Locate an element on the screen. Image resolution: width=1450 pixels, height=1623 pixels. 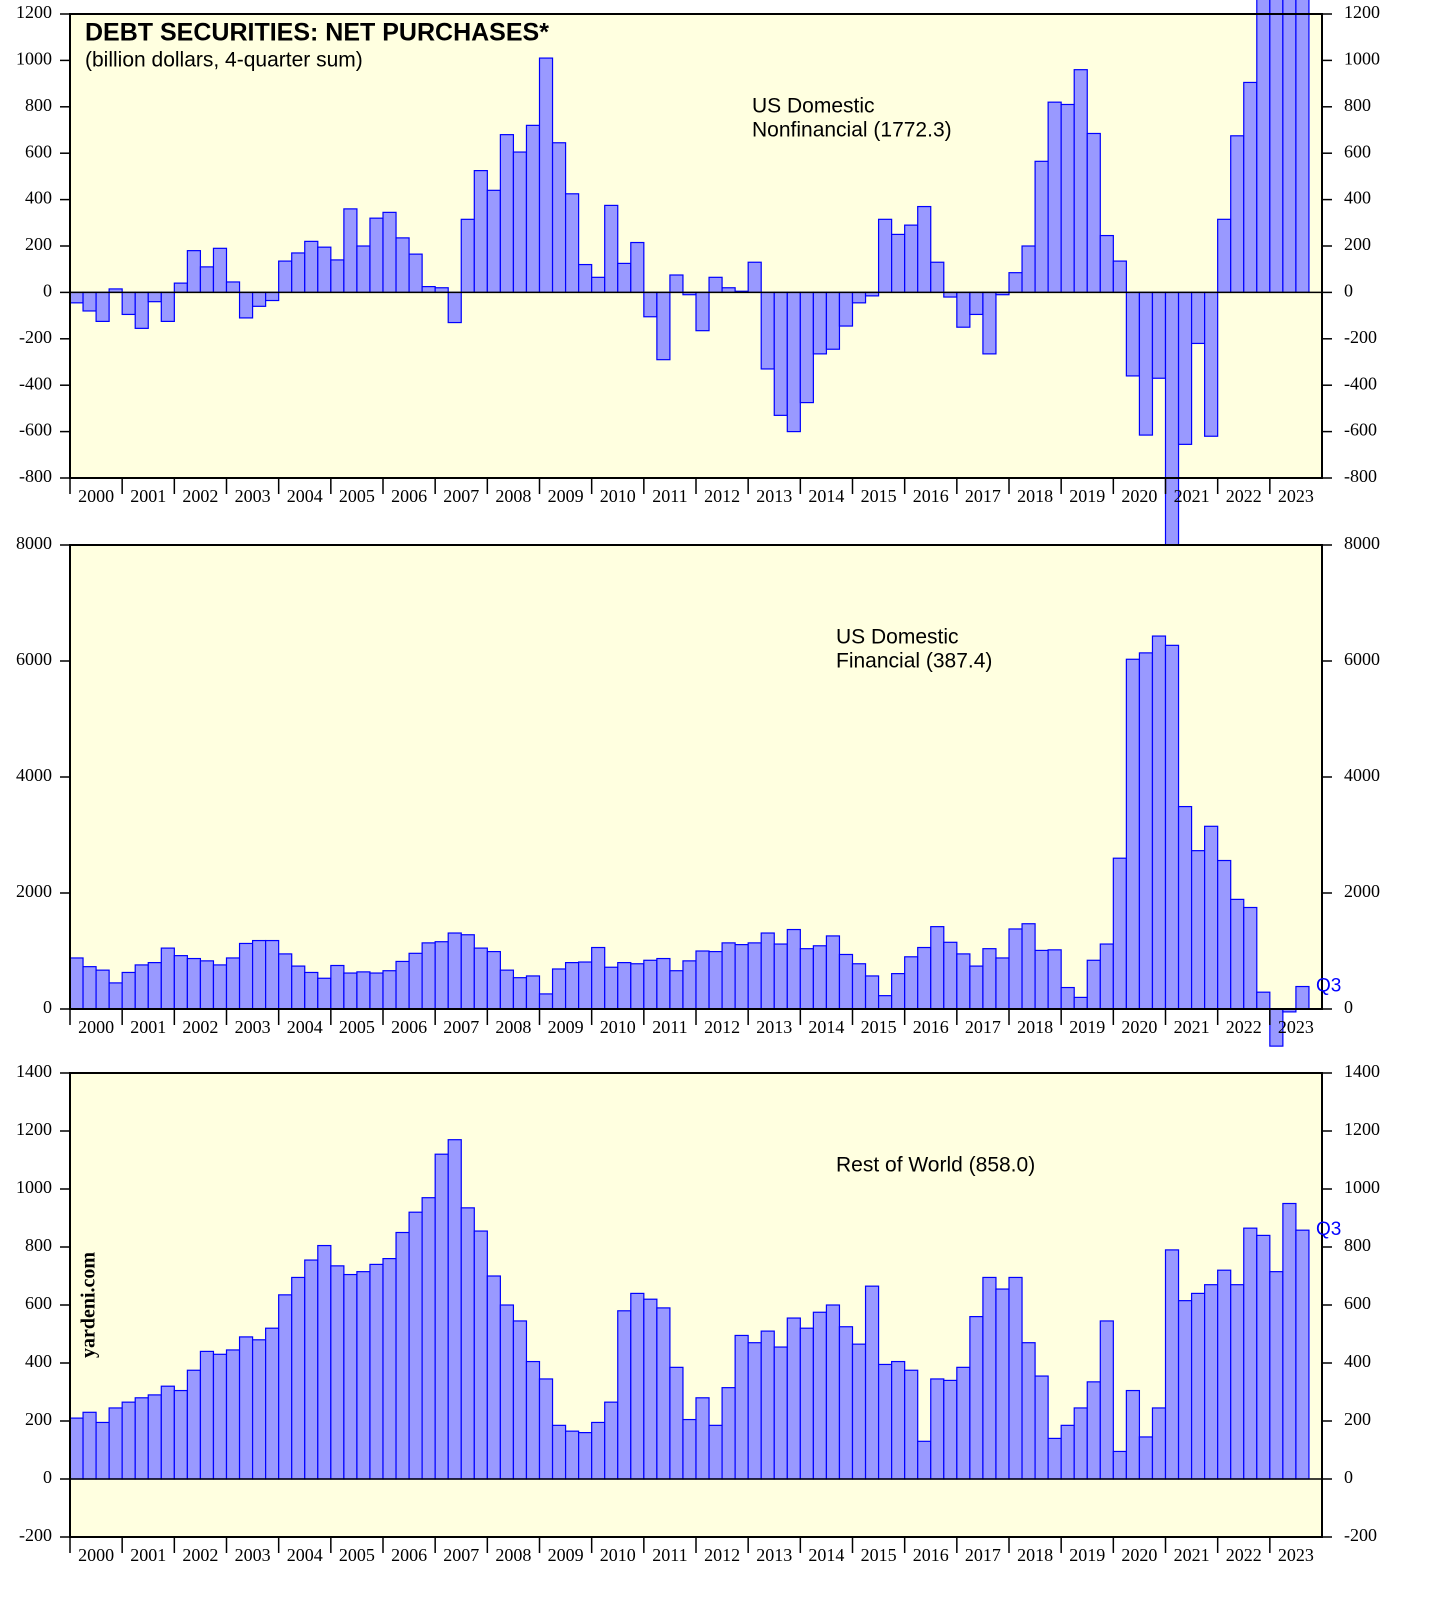
y-tick-label: -800 is located at coordinates (35, 476).